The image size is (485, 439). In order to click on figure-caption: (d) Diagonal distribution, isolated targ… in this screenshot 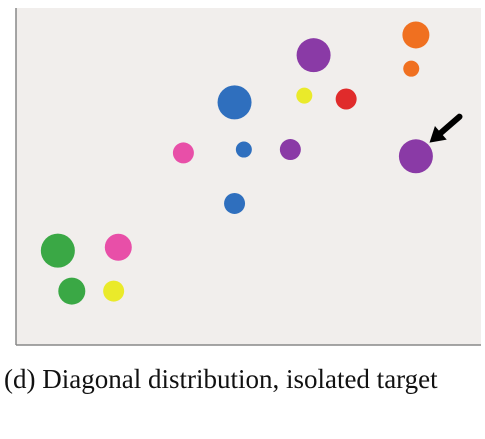, I will do `click(242, 379)`.